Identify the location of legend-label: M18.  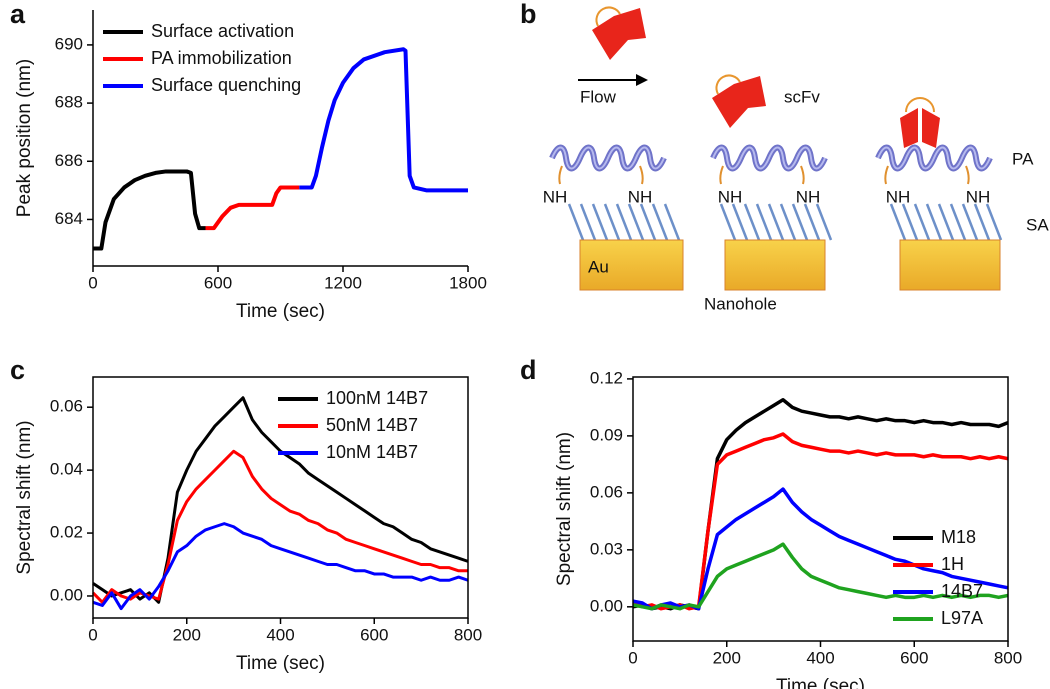
(958, 537).